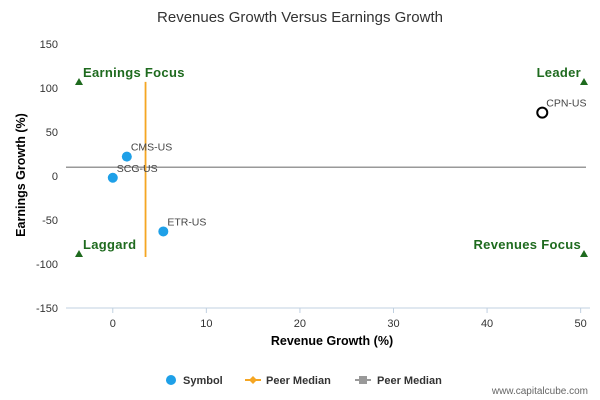 The image size is (600, 400). I want to click on data-point-label: CMS-US, so click(151, 148).